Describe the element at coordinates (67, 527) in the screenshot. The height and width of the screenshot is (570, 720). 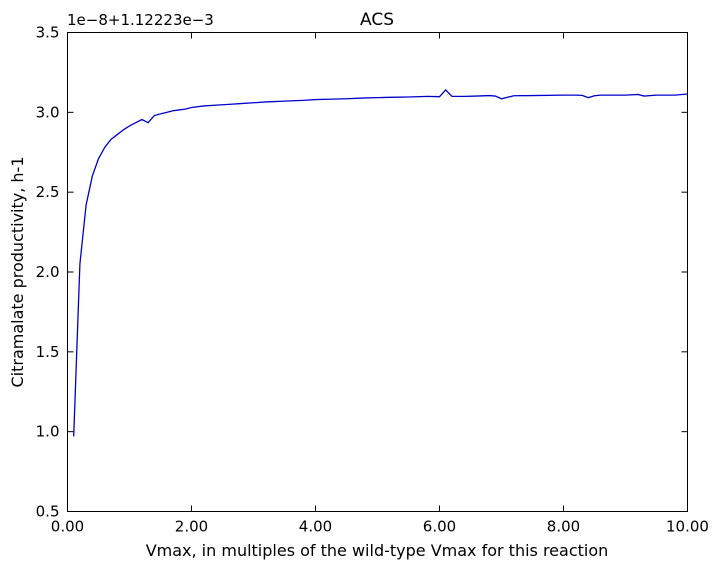
I see `x-tick-label: 0.00` at that location.